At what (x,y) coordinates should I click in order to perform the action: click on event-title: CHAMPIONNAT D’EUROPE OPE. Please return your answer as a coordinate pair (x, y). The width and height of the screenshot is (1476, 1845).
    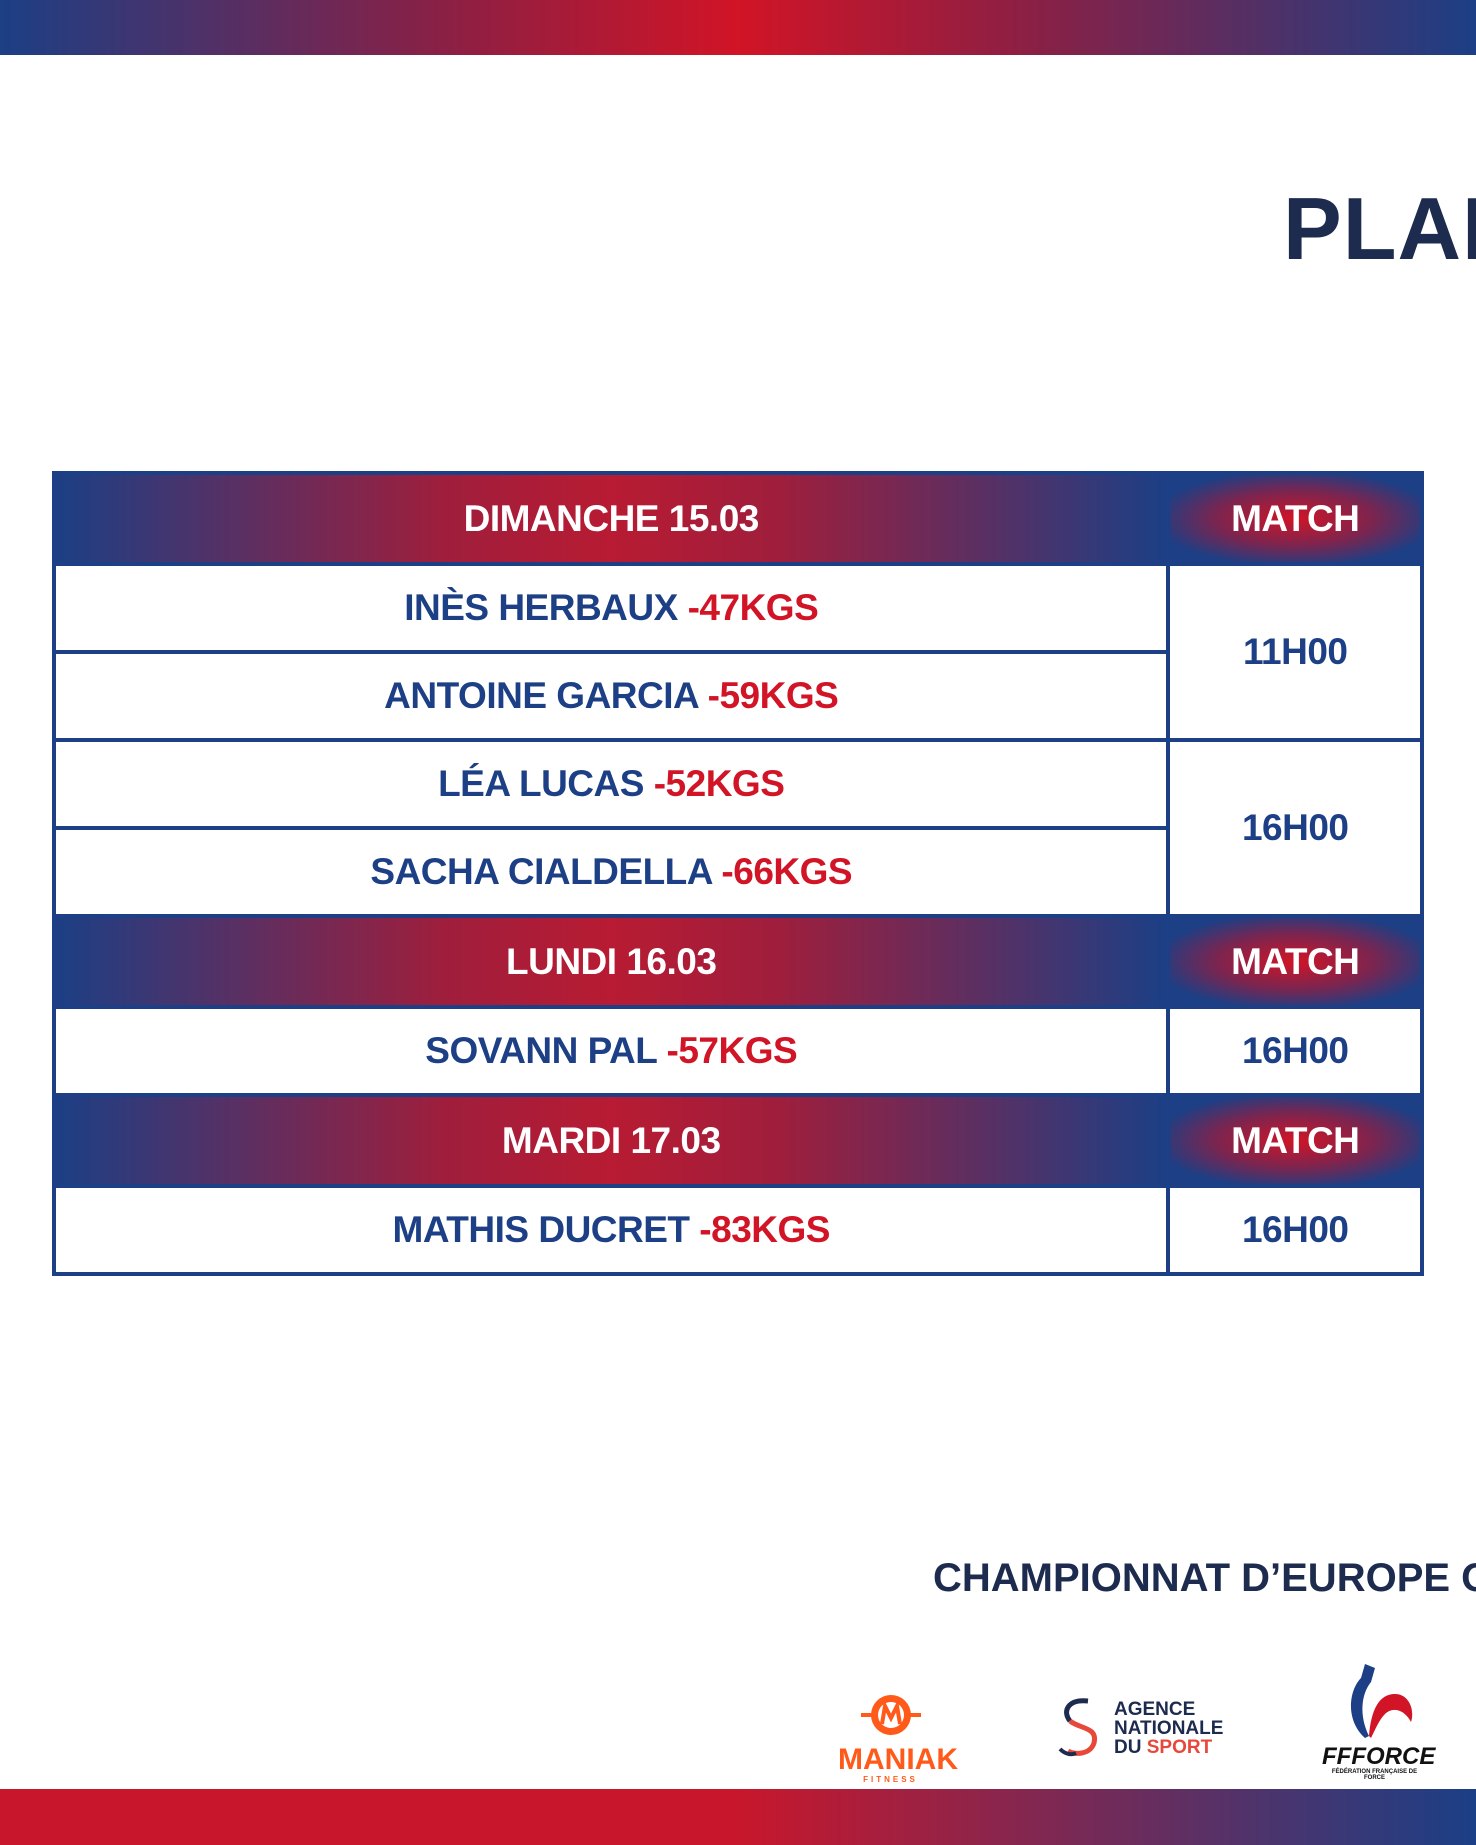
    Looking at the image, I should click on (1204, 1578).